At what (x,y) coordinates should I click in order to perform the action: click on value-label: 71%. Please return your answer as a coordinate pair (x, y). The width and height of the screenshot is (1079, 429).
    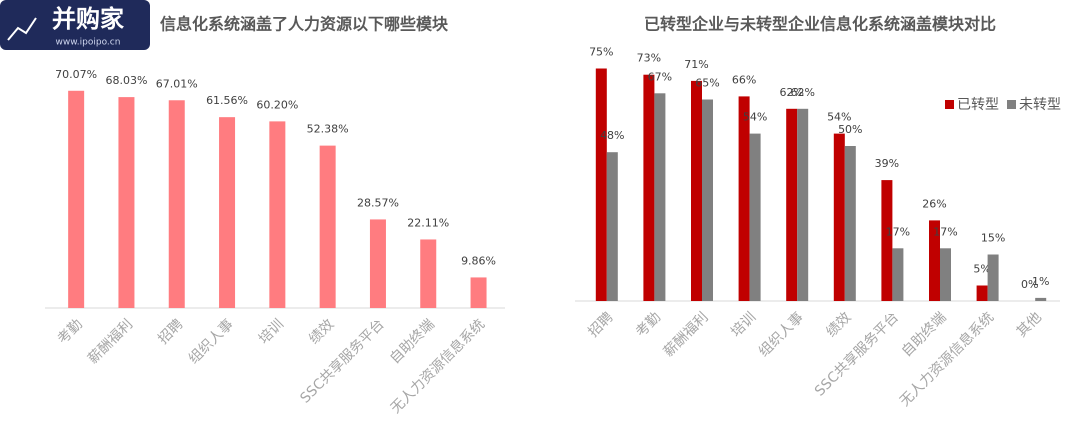
    Looking at the image, I should click on (696, 64).